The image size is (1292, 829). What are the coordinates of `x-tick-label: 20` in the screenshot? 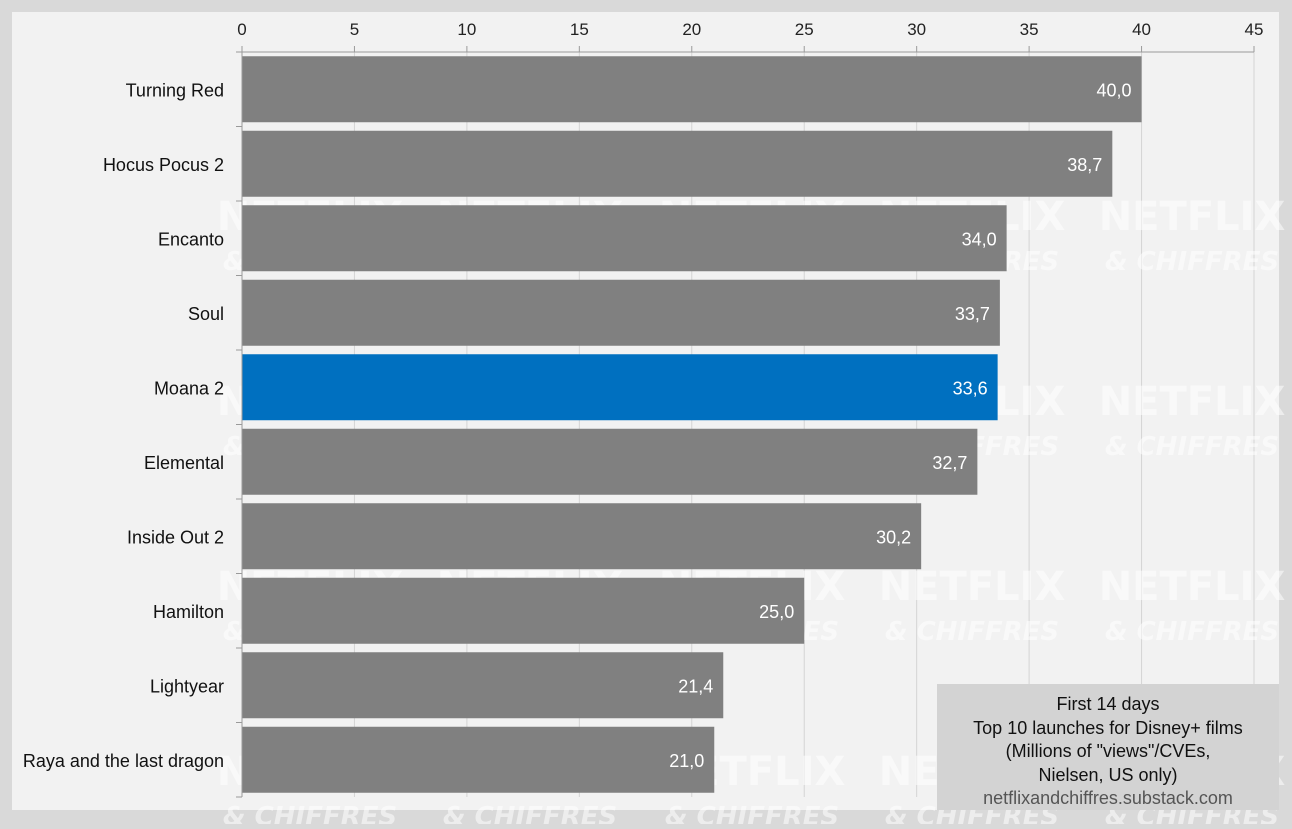 It's located at (691, 29).